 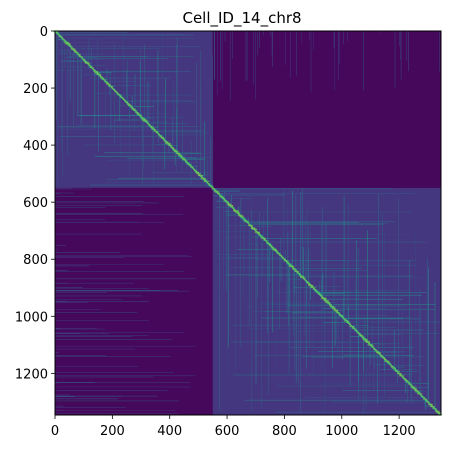 I want to click on x-tick-label: 0, so click(x=55, y=431).